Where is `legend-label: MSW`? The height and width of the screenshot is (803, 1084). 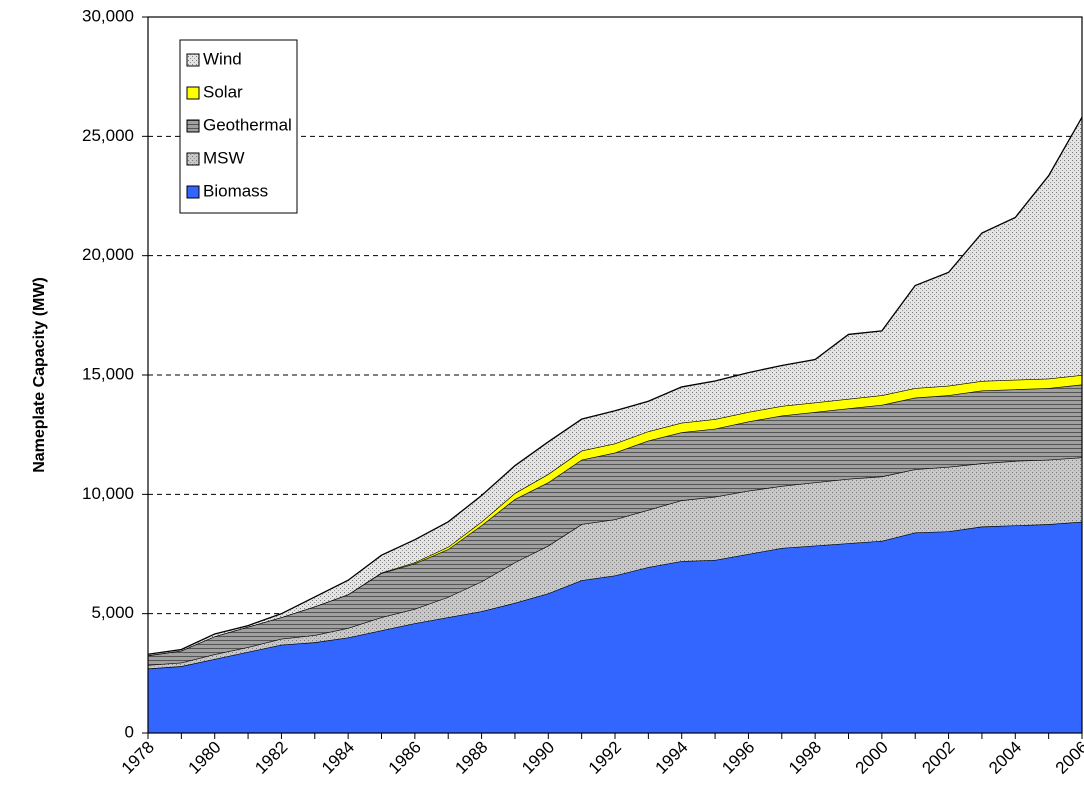 legend-label: MSW is located at coordinates (224, 157).